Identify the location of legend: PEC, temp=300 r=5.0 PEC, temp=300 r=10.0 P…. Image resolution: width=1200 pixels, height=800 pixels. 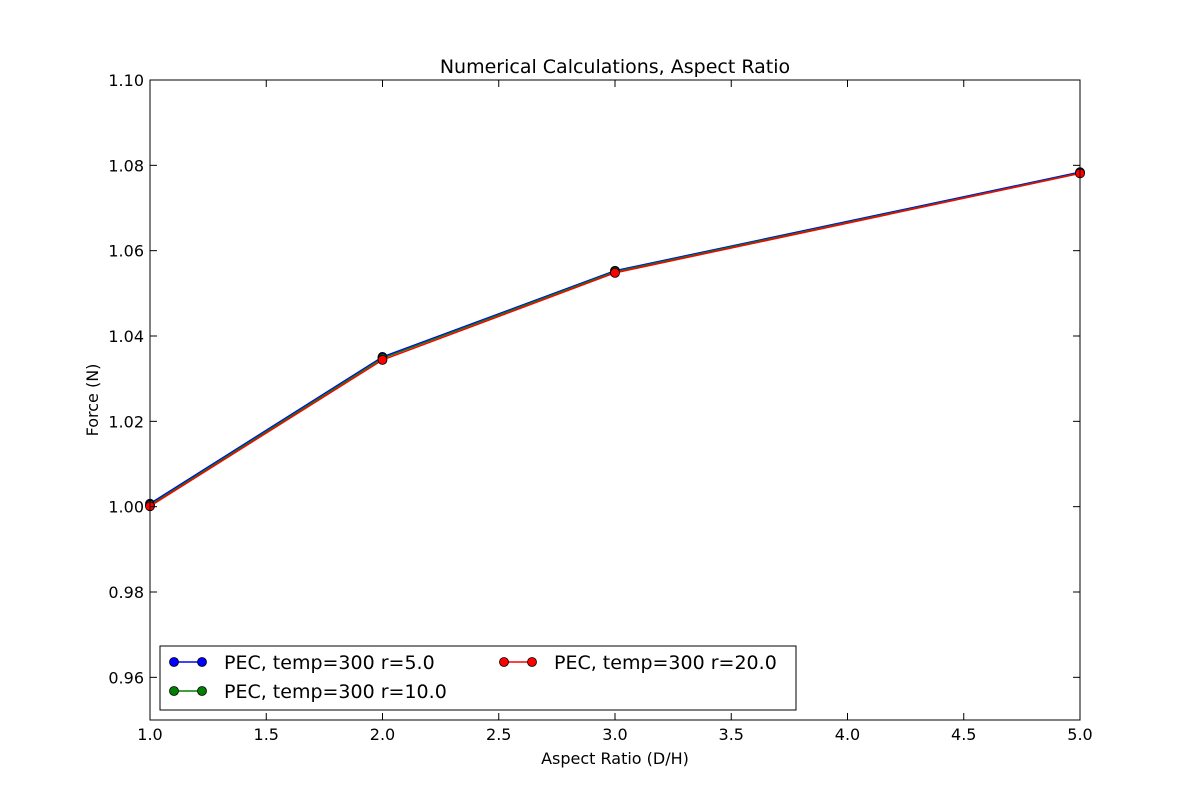
(478, 678).